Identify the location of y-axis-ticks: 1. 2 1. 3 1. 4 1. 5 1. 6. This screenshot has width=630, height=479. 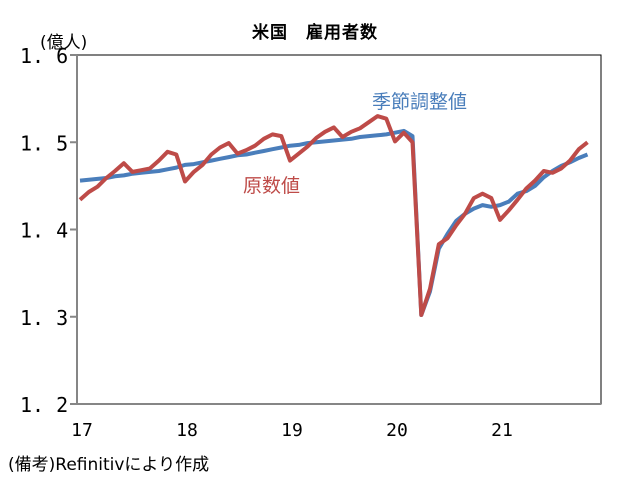
(48, 230).